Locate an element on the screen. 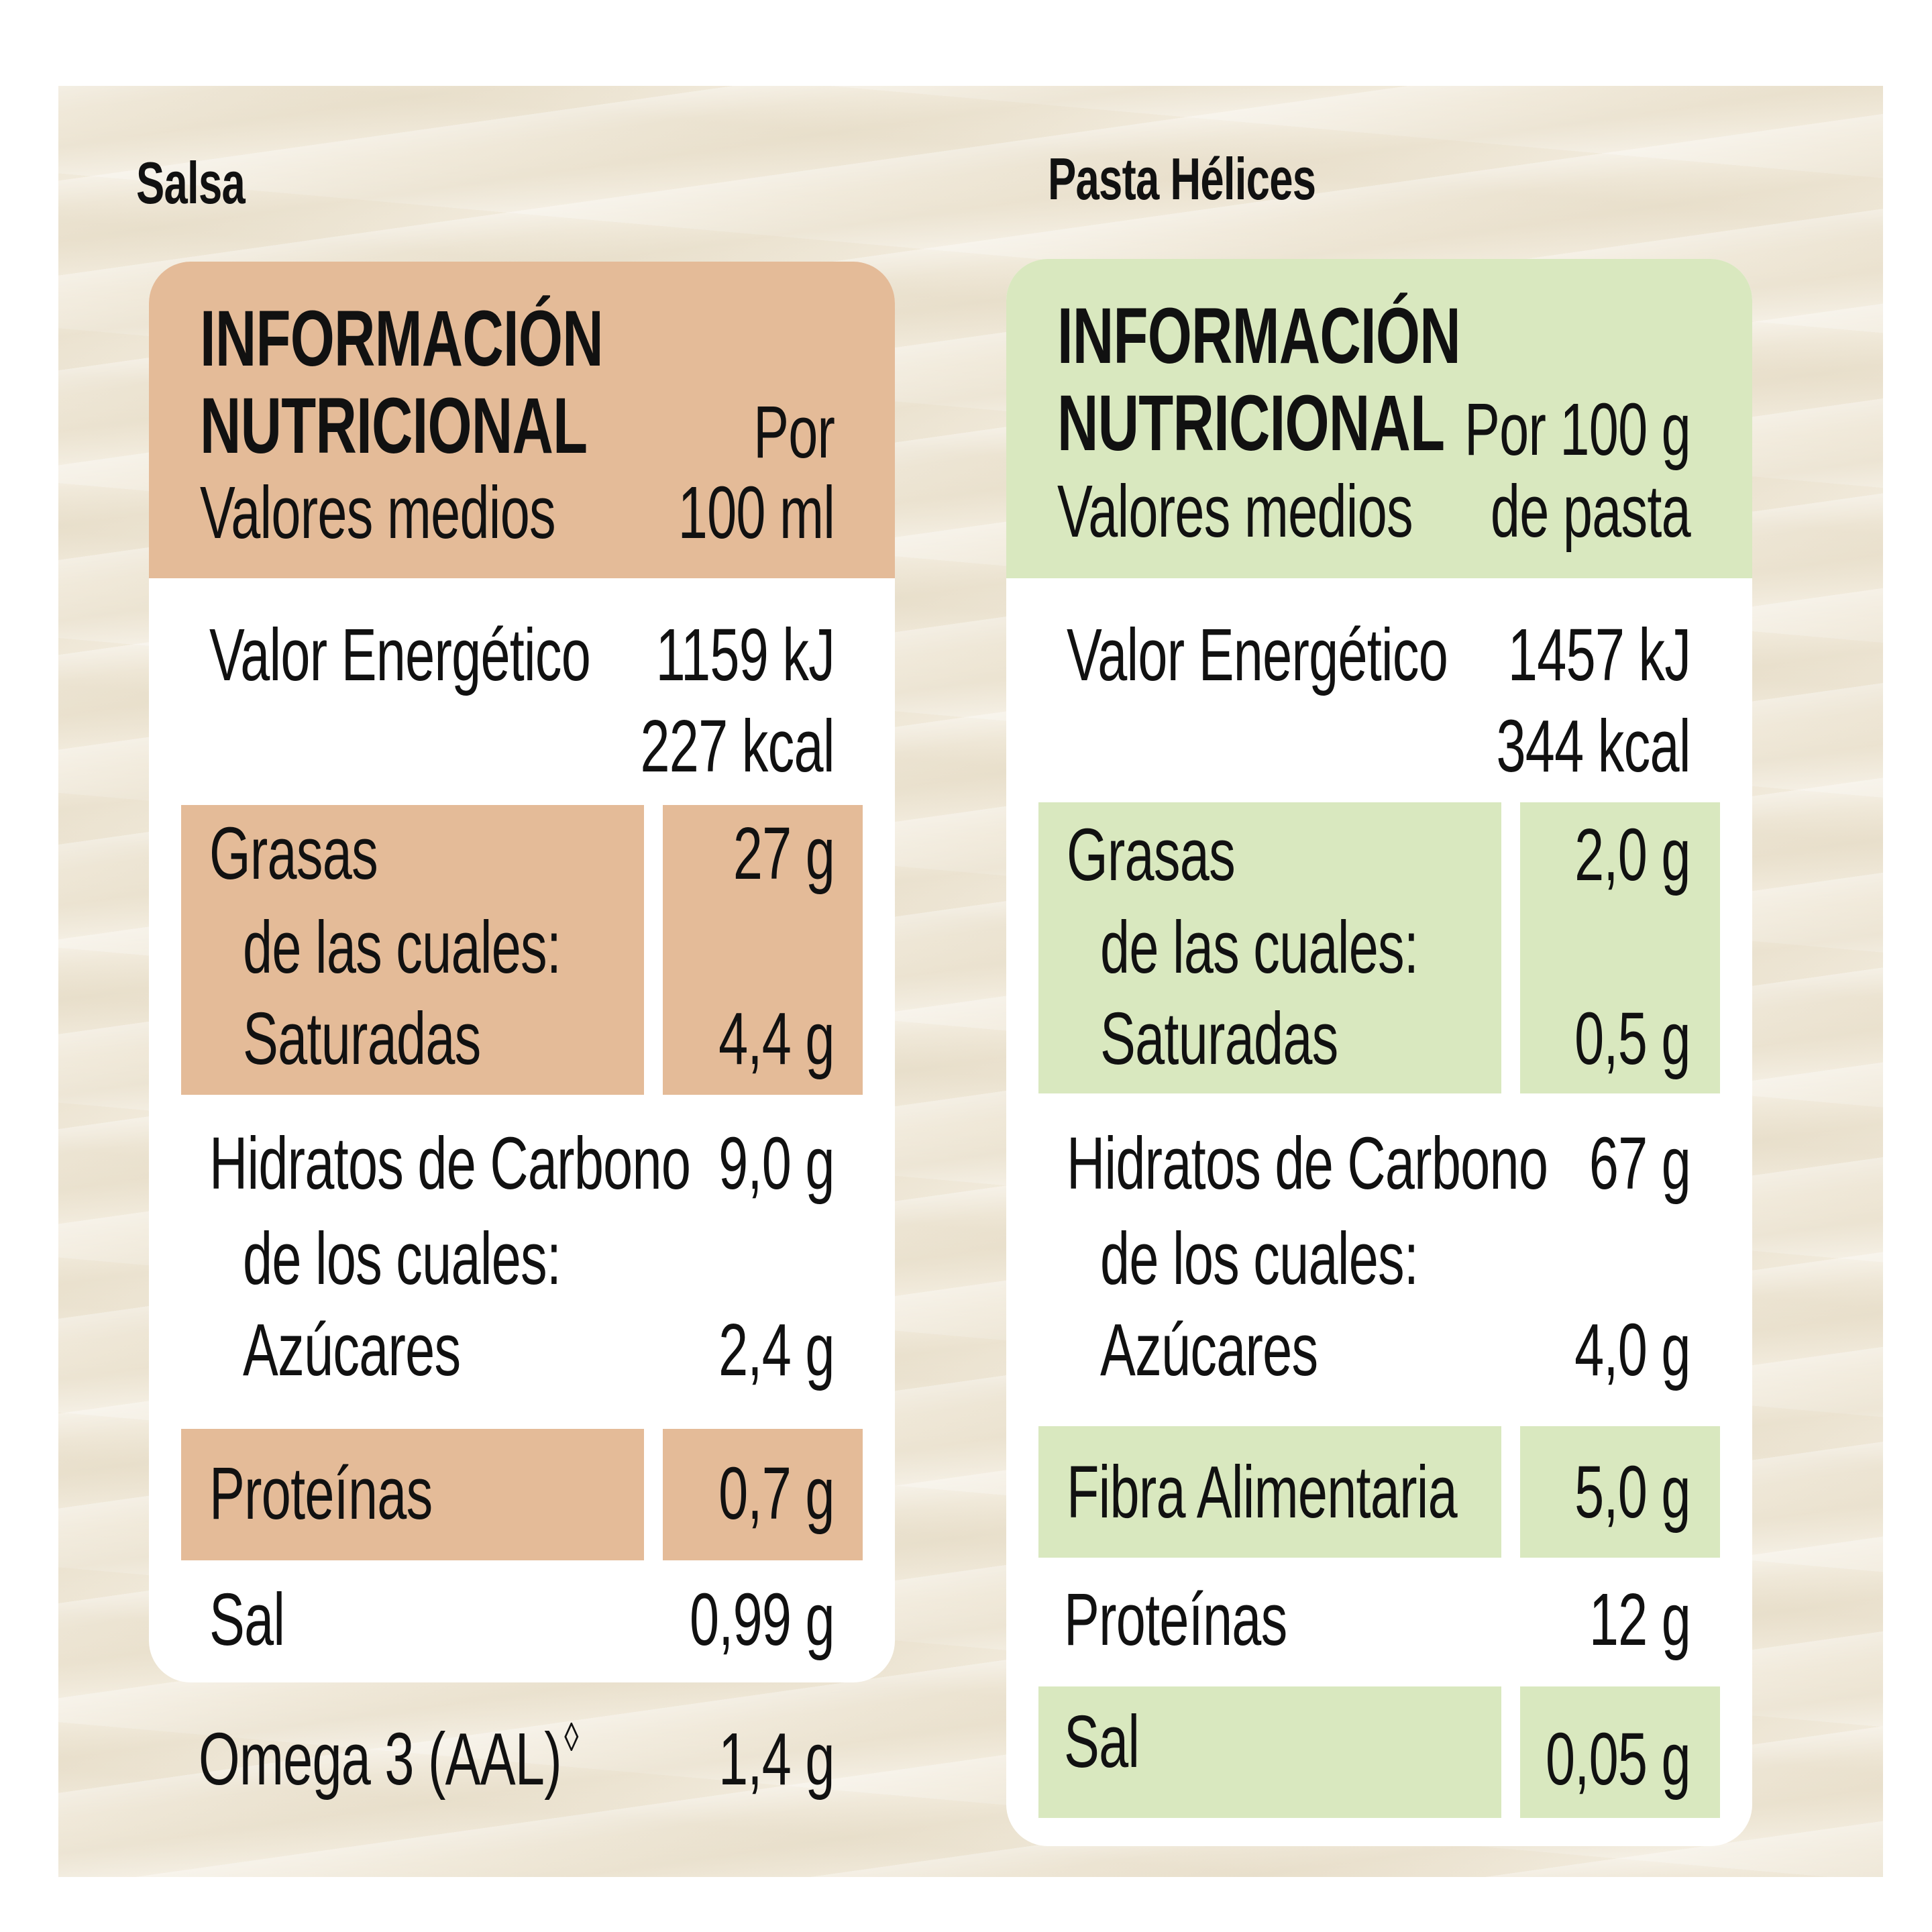 This screenshot has height=1932, width=1932. salsa-fat-saturated-value: 4,4 g is located at coordinates (776, 1039).